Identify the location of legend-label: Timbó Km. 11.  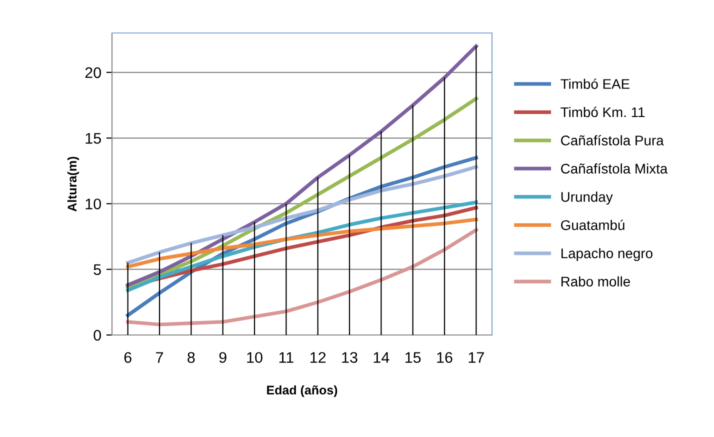
(602, 112).